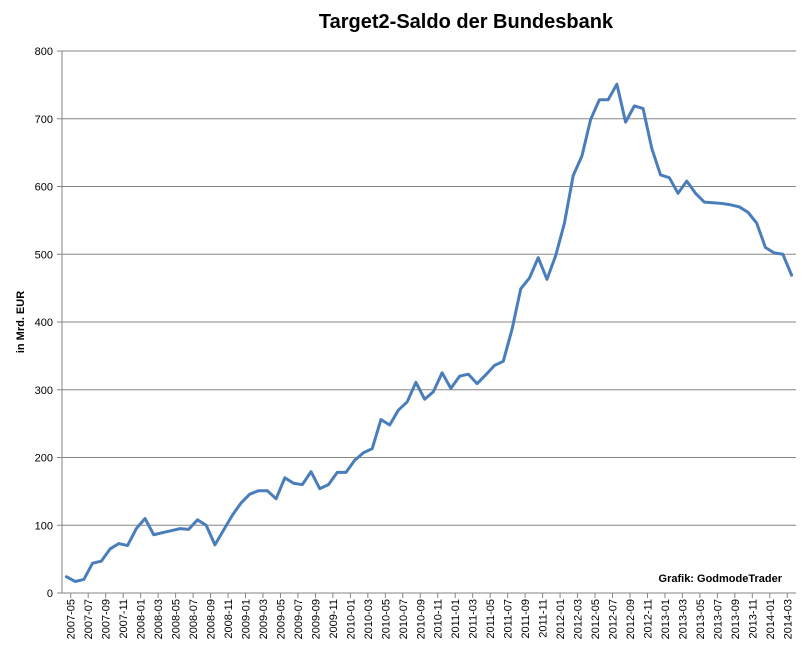 The height and width of the screenshot is (652, 807). Describe the element at coordinates (421, 619) in the screenshot. I see `x-tick-label: 2010-09` at that location.